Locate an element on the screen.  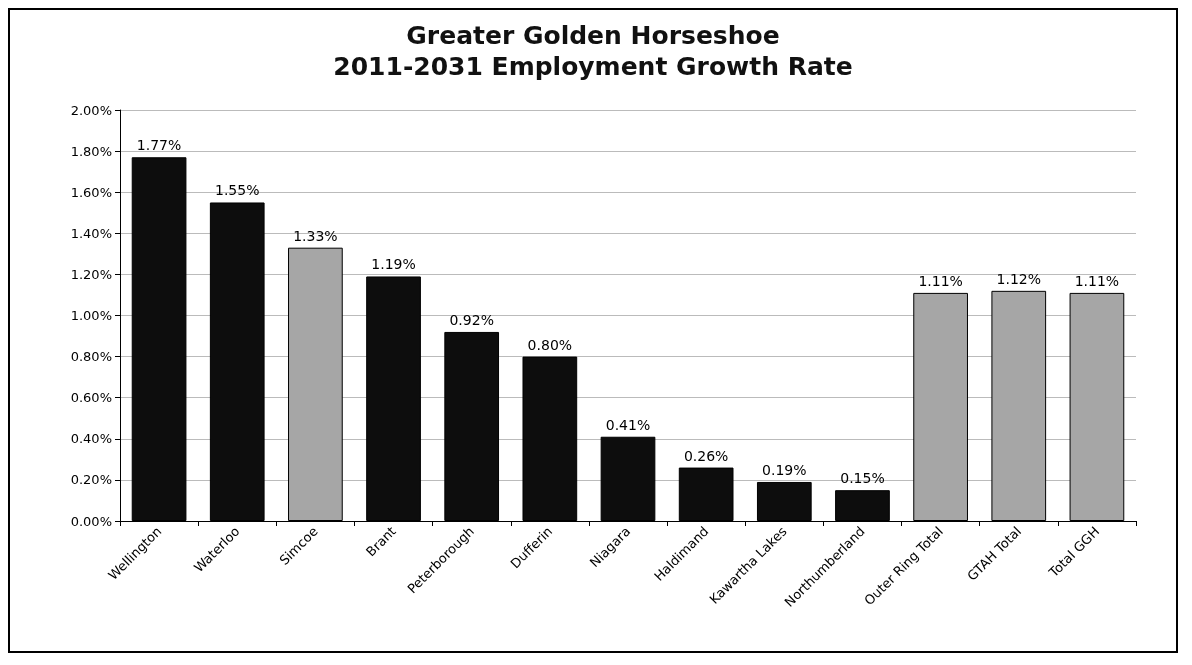
data-label: 1.19% is located at coordinates (393, 264).